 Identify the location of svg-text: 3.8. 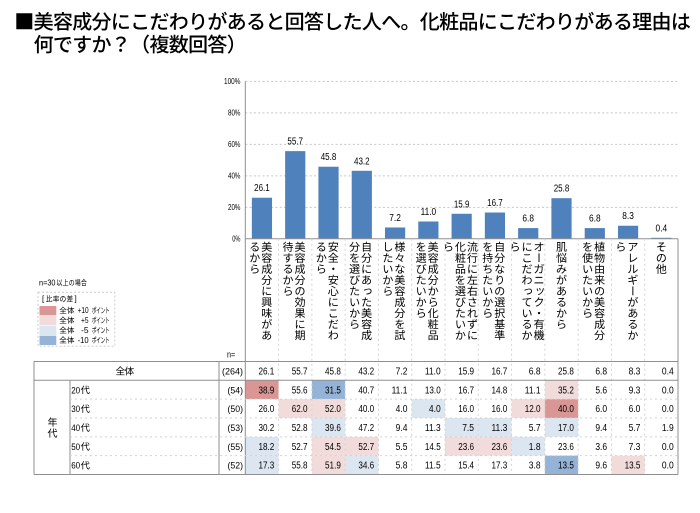
(535, 466).